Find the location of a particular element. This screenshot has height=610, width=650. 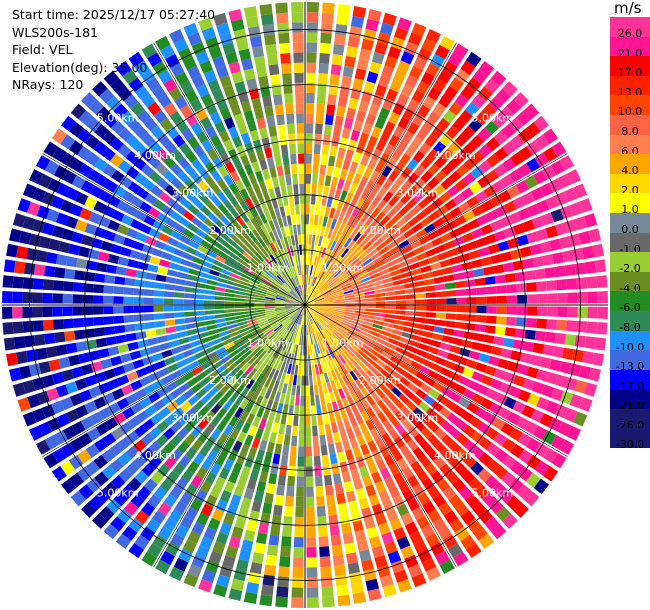

range-ring-label: 3.00km is located at coordinates (193, 417).